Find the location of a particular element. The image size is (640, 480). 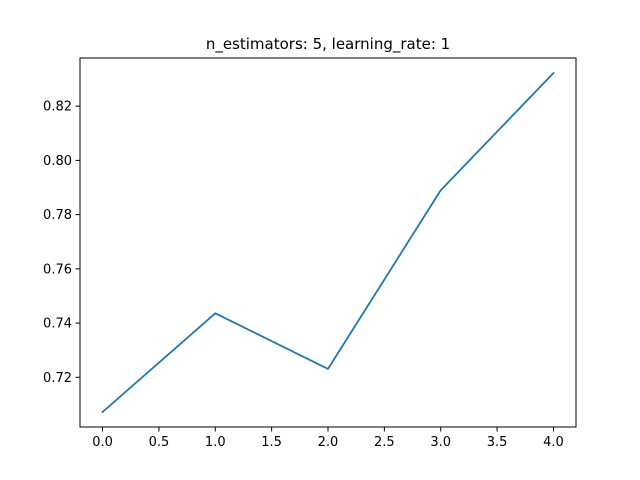

y-tick-label: 0.82 is located at coordinates (57, 107).